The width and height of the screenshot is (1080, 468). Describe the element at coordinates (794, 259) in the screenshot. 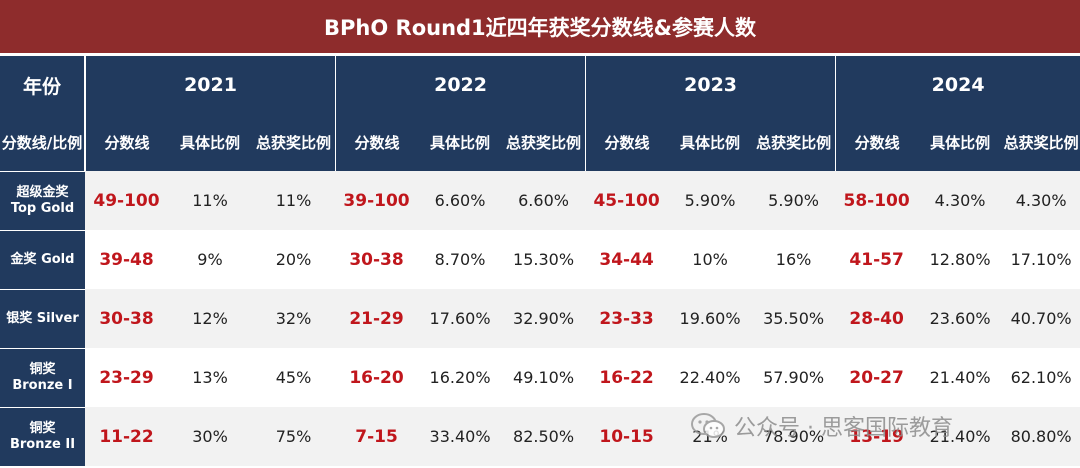

I see `total-ratio-cell: 16%` at that location.